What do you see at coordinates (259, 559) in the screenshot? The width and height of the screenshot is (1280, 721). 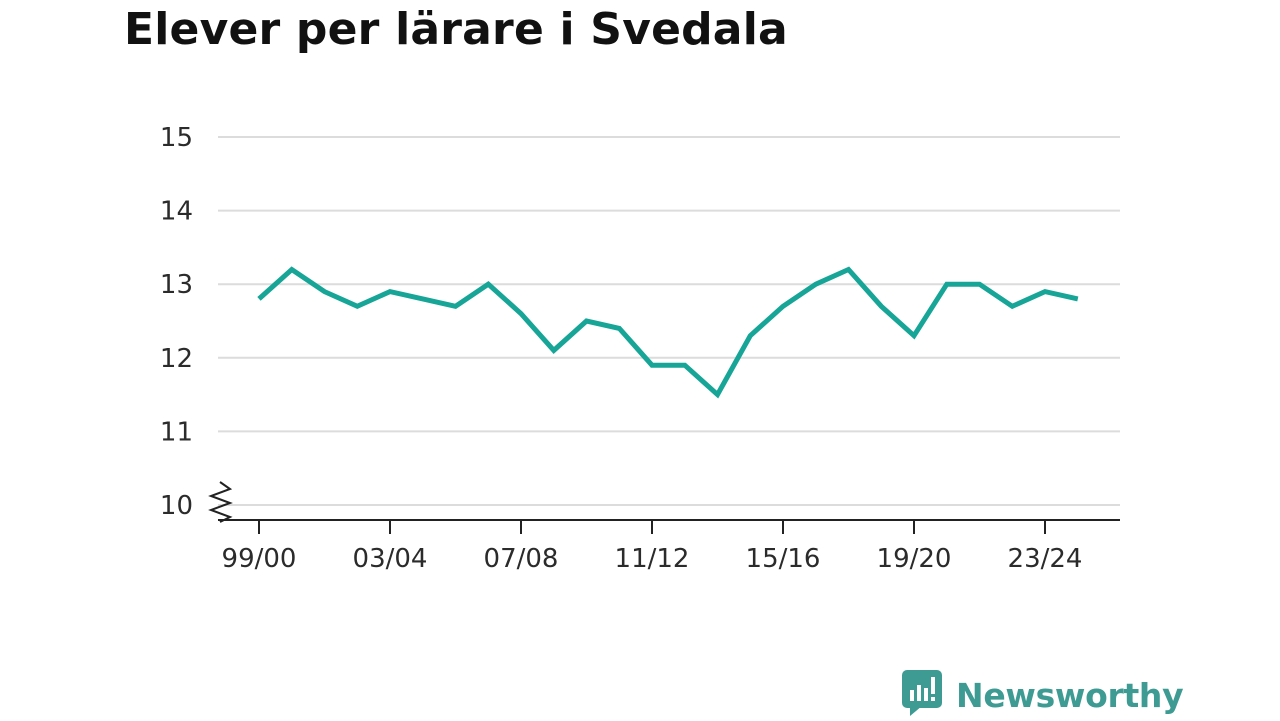 I see `x-tick-label: 99/00` at bounding box center [259, 559].